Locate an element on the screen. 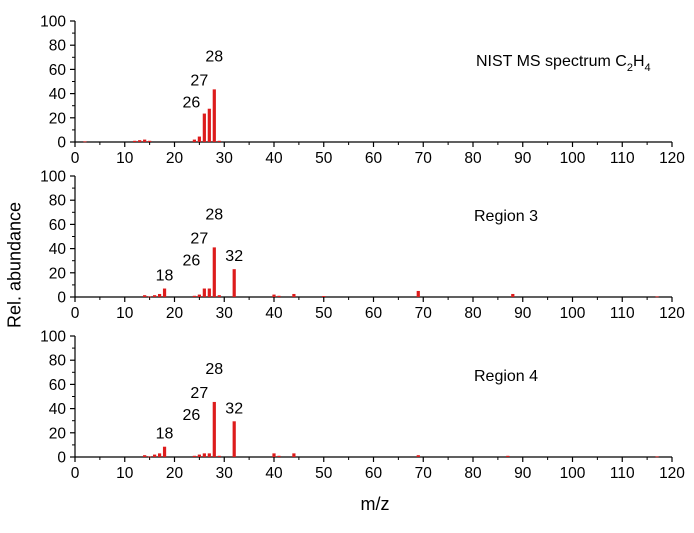 The width and height of the screenshot is (694, 533). title-subscript: 4 is located at coordinates (648, 68).